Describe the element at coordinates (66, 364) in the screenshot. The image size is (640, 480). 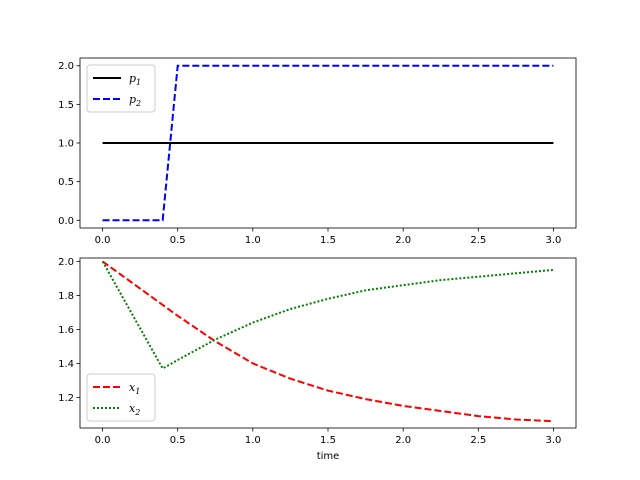
I see `y-tick-label: 1.4` at that location.